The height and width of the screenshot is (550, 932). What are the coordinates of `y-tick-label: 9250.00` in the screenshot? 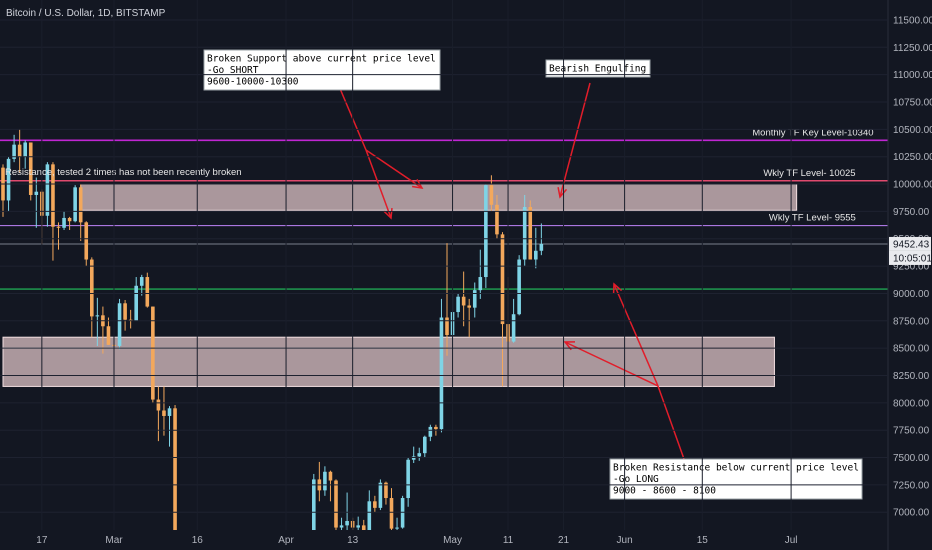 It's located at (911, 267).